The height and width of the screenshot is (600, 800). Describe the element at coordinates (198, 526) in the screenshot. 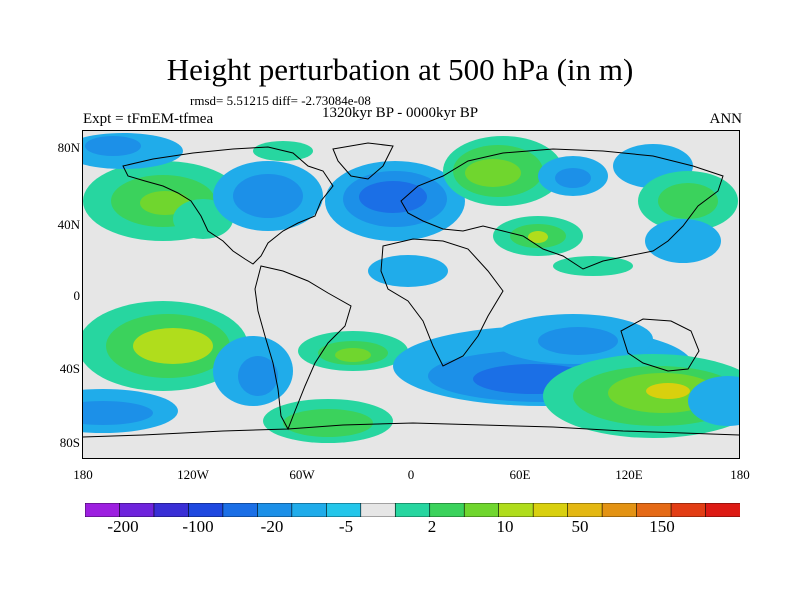

I see `colorbar-label: -100` at that location.